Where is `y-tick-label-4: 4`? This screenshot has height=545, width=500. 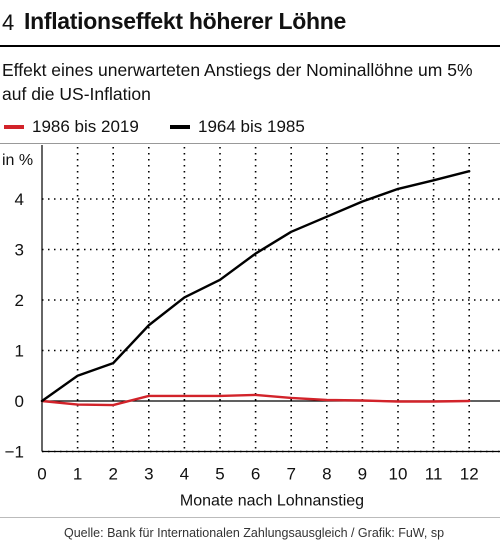
y-tick-label-4: 4 is located at coordinates (19, 199).